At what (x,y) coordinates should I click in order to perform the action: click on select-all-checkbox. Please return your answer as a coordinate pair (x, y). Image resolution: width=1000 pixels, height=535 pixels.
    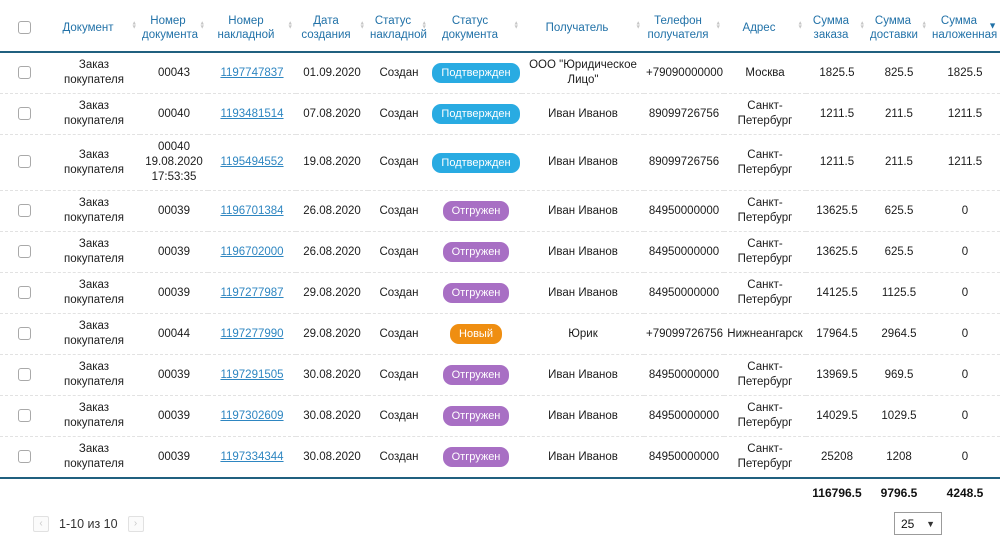
    Looking at the image, I should click on (24, 27).